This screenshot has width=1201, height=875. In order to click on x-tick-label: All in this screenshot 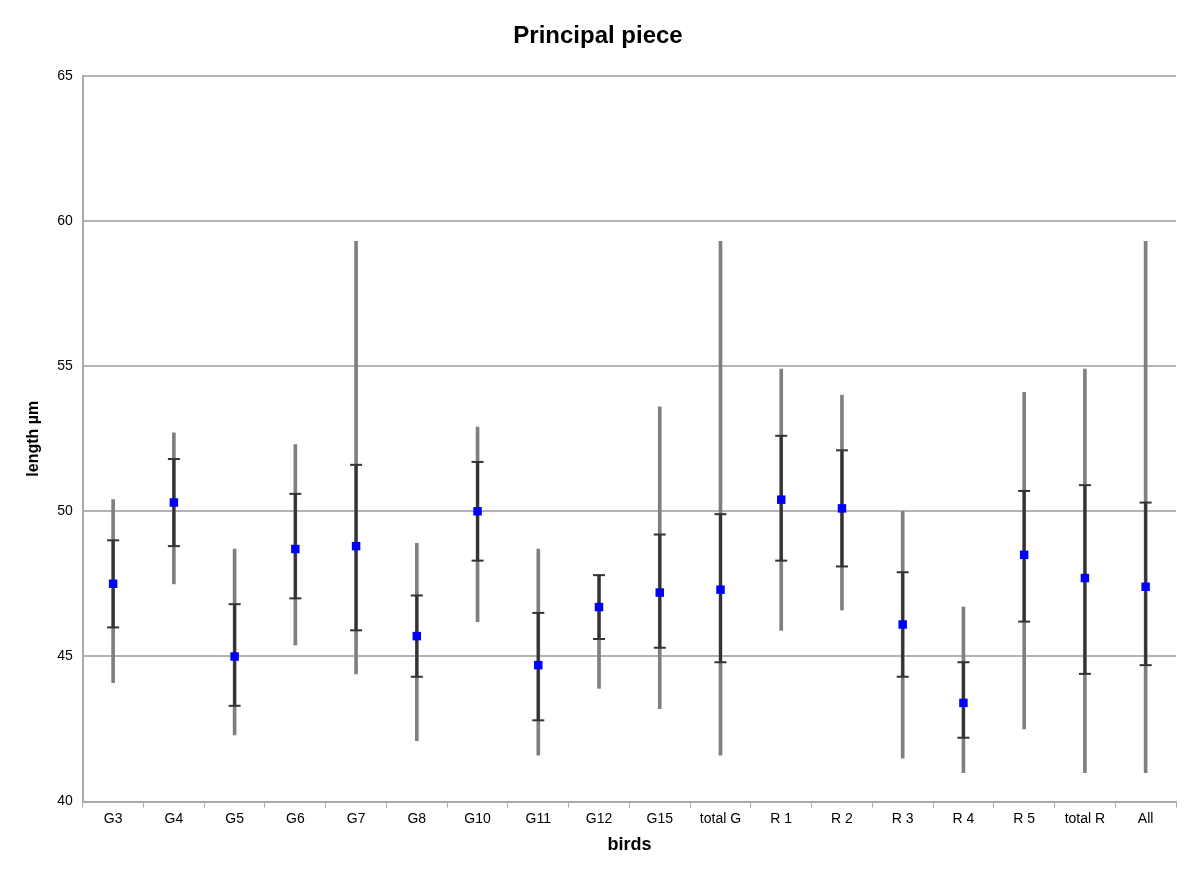, I will do `click(1145, 817)`.